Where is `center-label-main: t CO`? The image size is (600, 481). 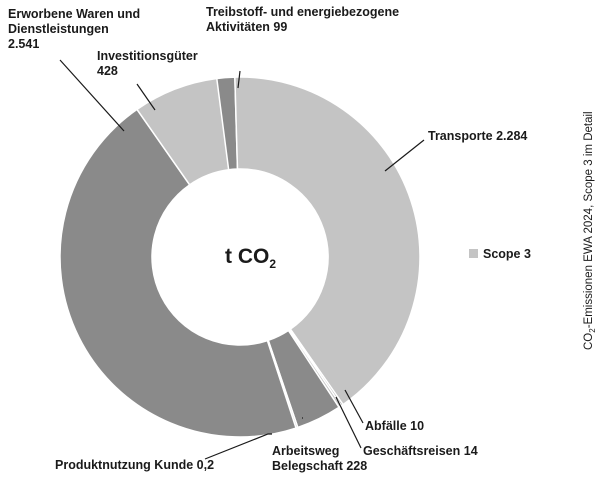 center-label-main: t CO is located at coordinates (247, 256).